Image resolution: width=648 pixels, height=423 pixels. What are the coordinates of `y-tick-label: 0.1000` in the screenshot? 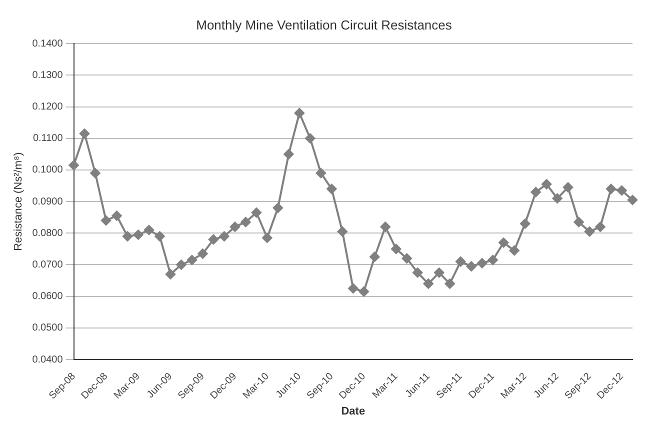 It's located at (48, 170).